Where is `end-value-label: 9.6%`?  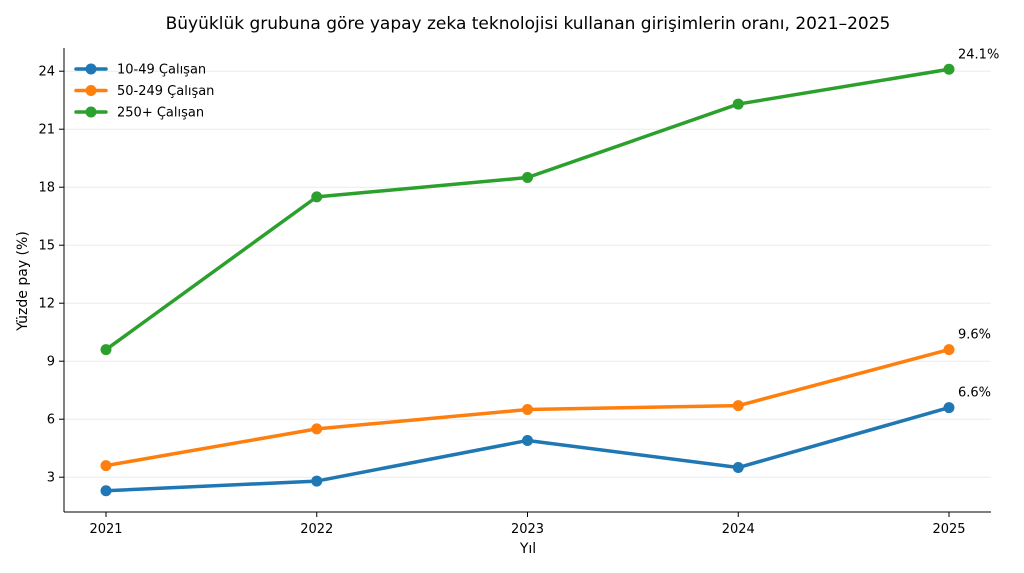
end-value-label: 9.6% is located at coordinates (974, 335).